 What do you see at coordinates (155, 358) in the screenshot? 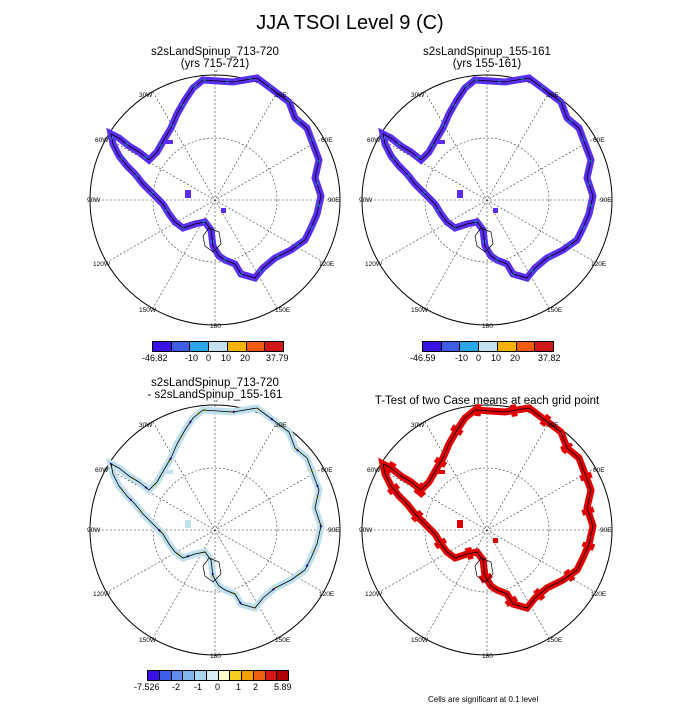
I see `colorbar-tick: -46.82` at bounding box center [155, 358].